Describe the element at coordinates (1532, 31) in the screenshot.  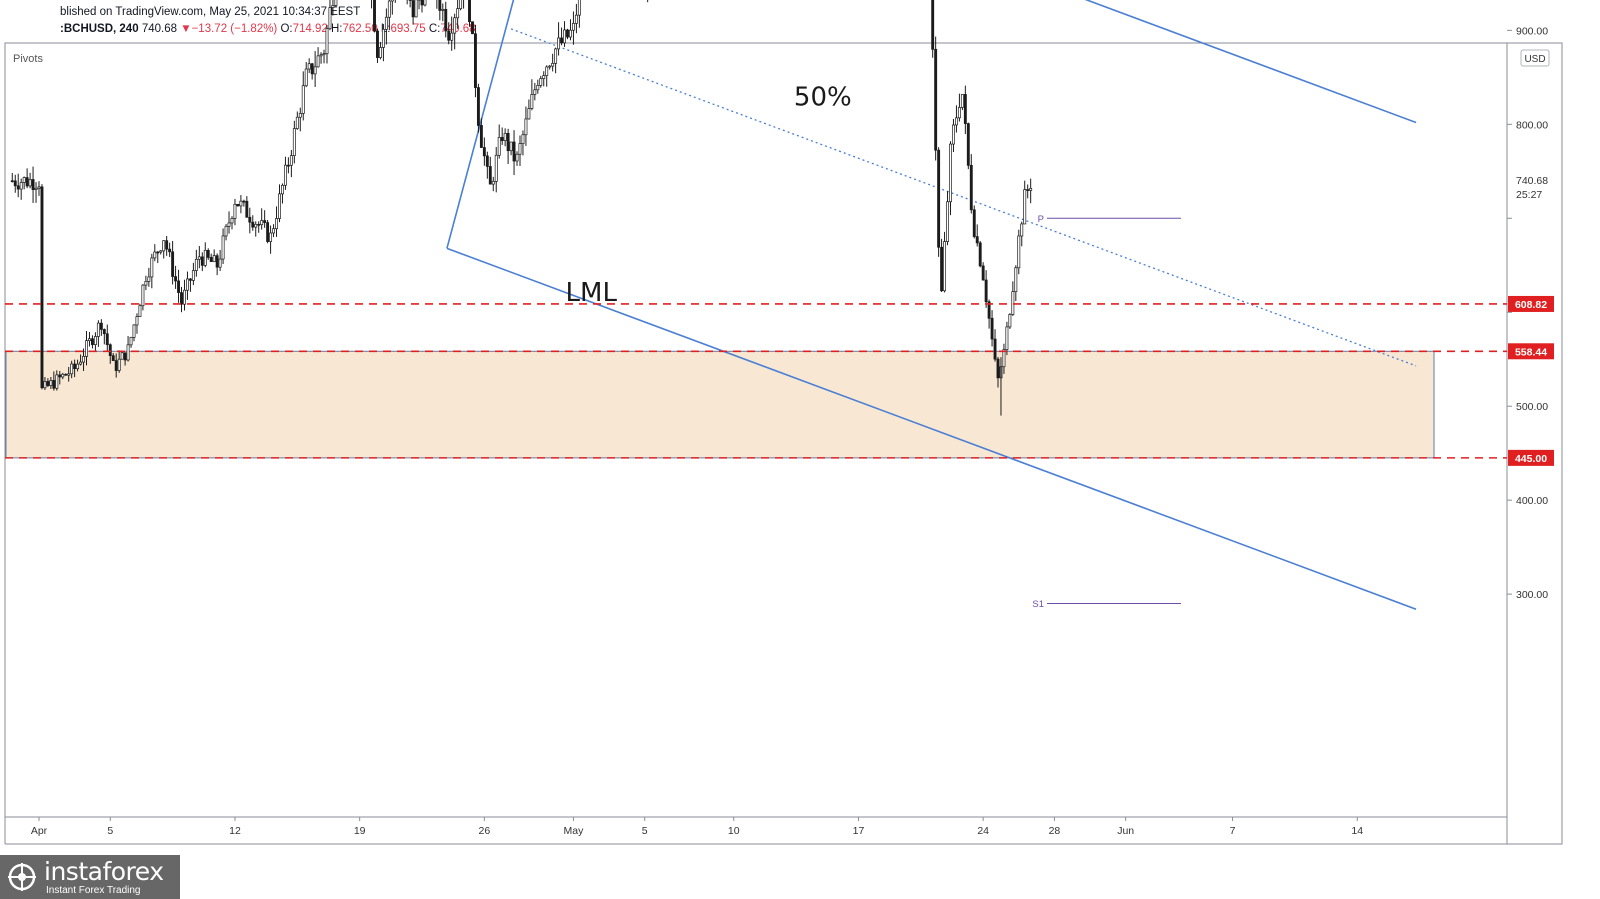
I see `y-tick-label: 900.00` at that location.